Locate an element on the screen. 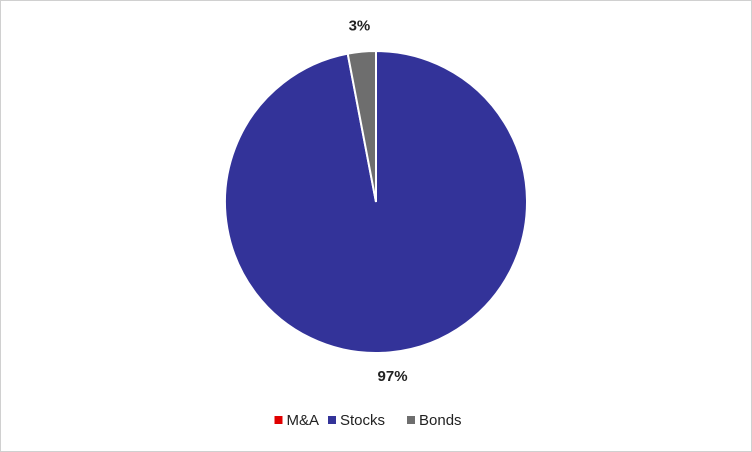 The height and width of the screenshot is (452, 752). data-label: 3% is located at coordinates (360, 26).